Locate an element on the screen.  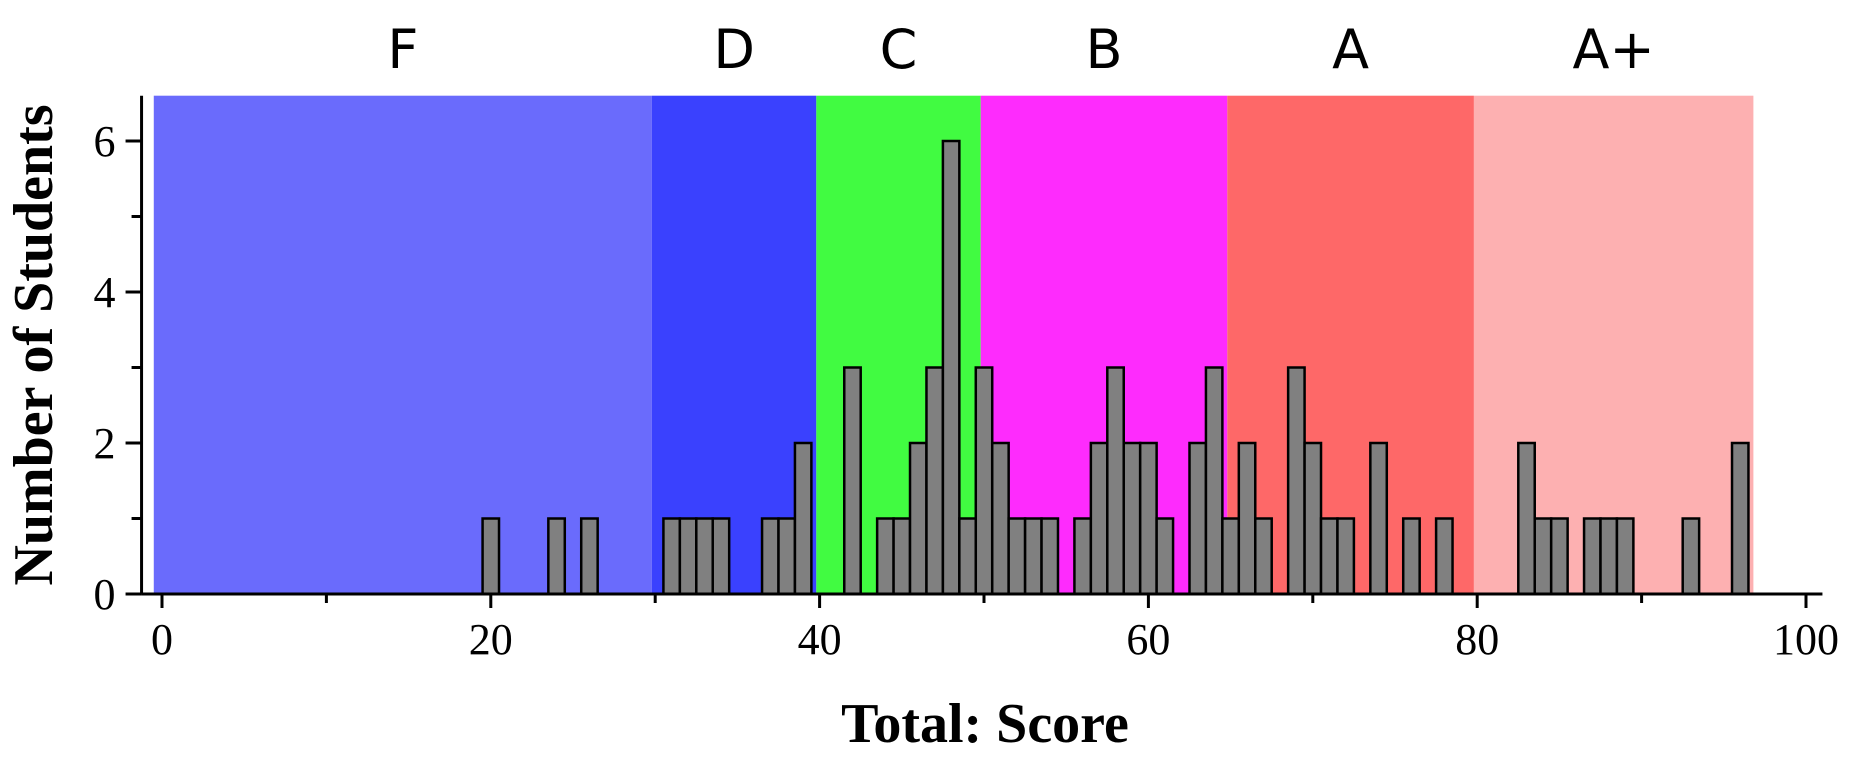
grade-band-labels: F D C B A A+ is located at coordinates (1020, 49).